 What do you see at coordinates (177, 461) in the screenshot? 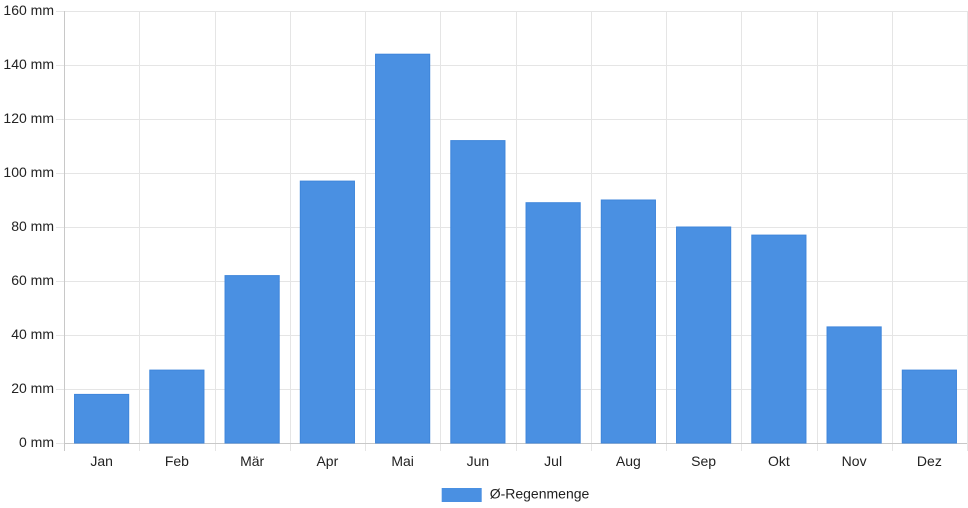
I see `x-tick-label: Feb` at bounding box center [177, 461].